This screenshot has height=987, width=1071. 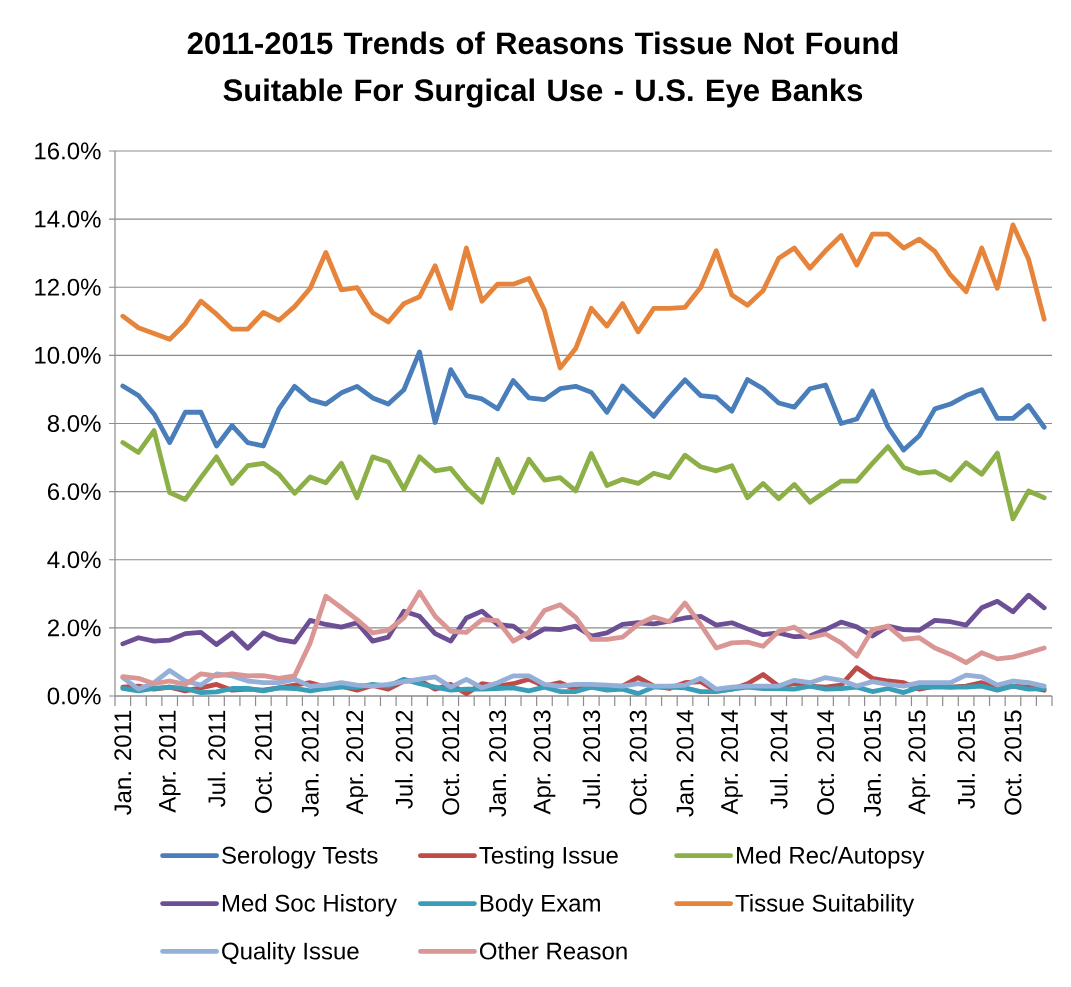 I want to click on y-tick-label: 12.0%, so click(x=68, y=287).